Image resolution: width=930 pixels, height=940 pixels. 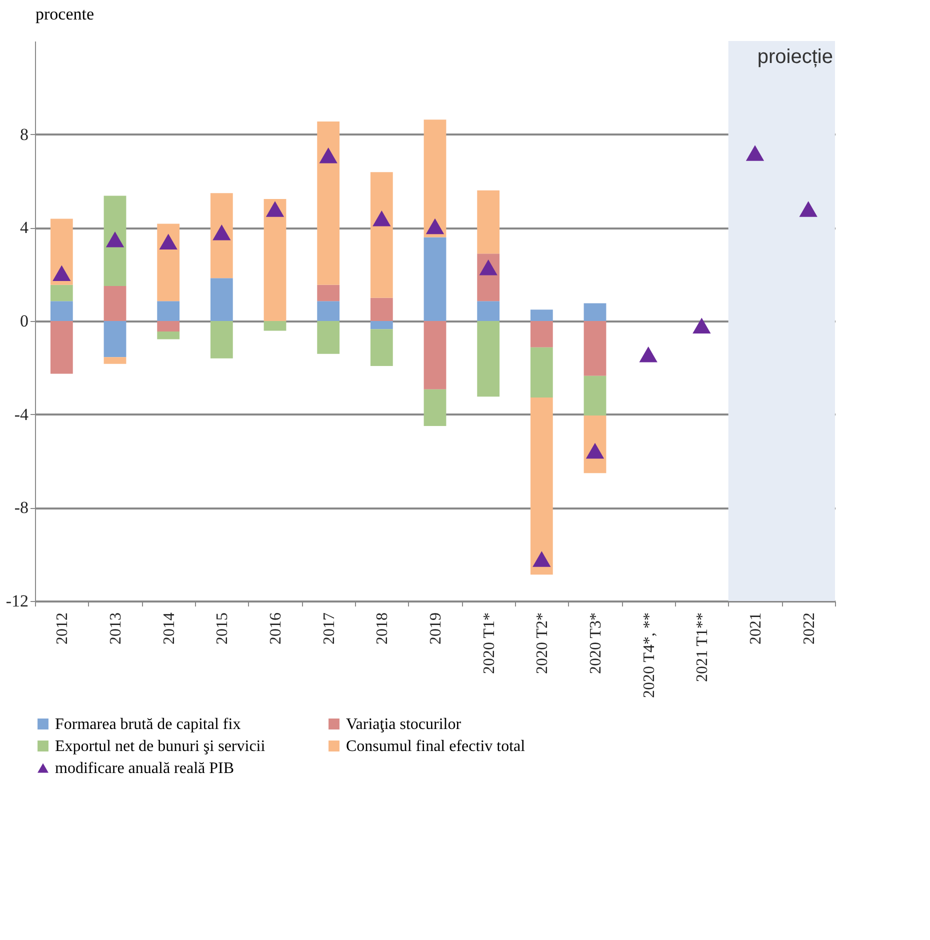 I want to click on x-tick-label: 2020 T2*, so click(x=543, y=643).